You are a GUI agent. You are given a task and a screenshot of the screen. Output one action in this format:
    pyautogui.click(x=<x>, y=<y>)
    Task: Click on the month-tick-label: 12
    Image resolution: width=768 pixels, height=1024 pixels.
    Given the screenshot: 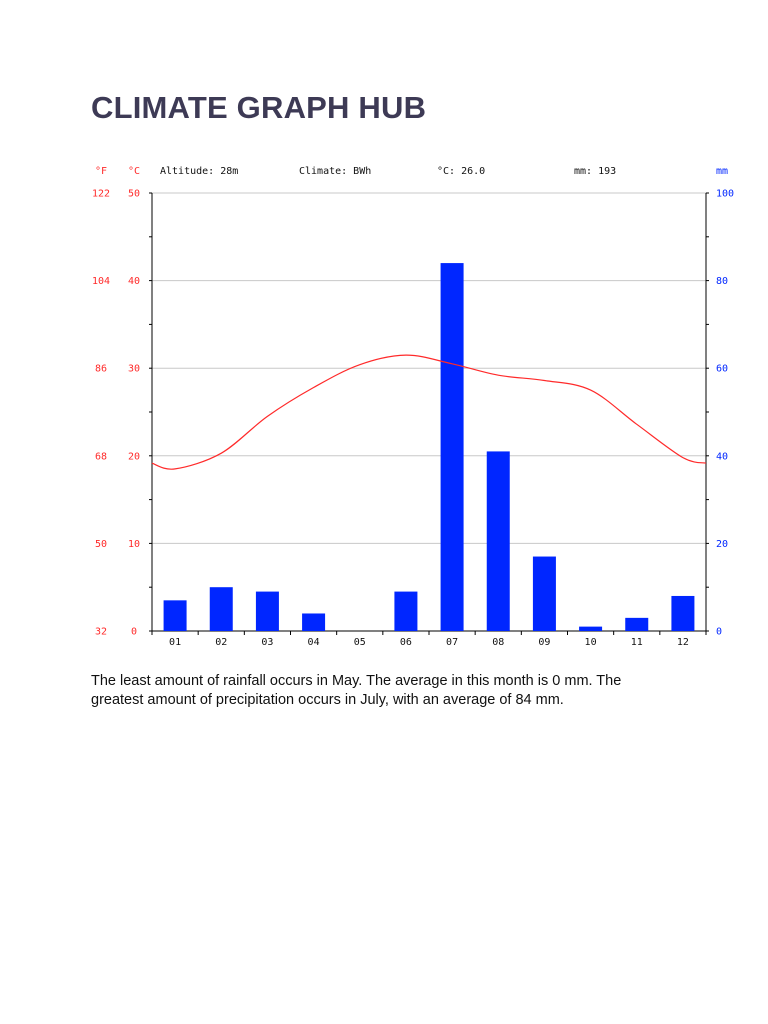 What is the action you would take?
    pyautogui.click(x=683, y=642)
    